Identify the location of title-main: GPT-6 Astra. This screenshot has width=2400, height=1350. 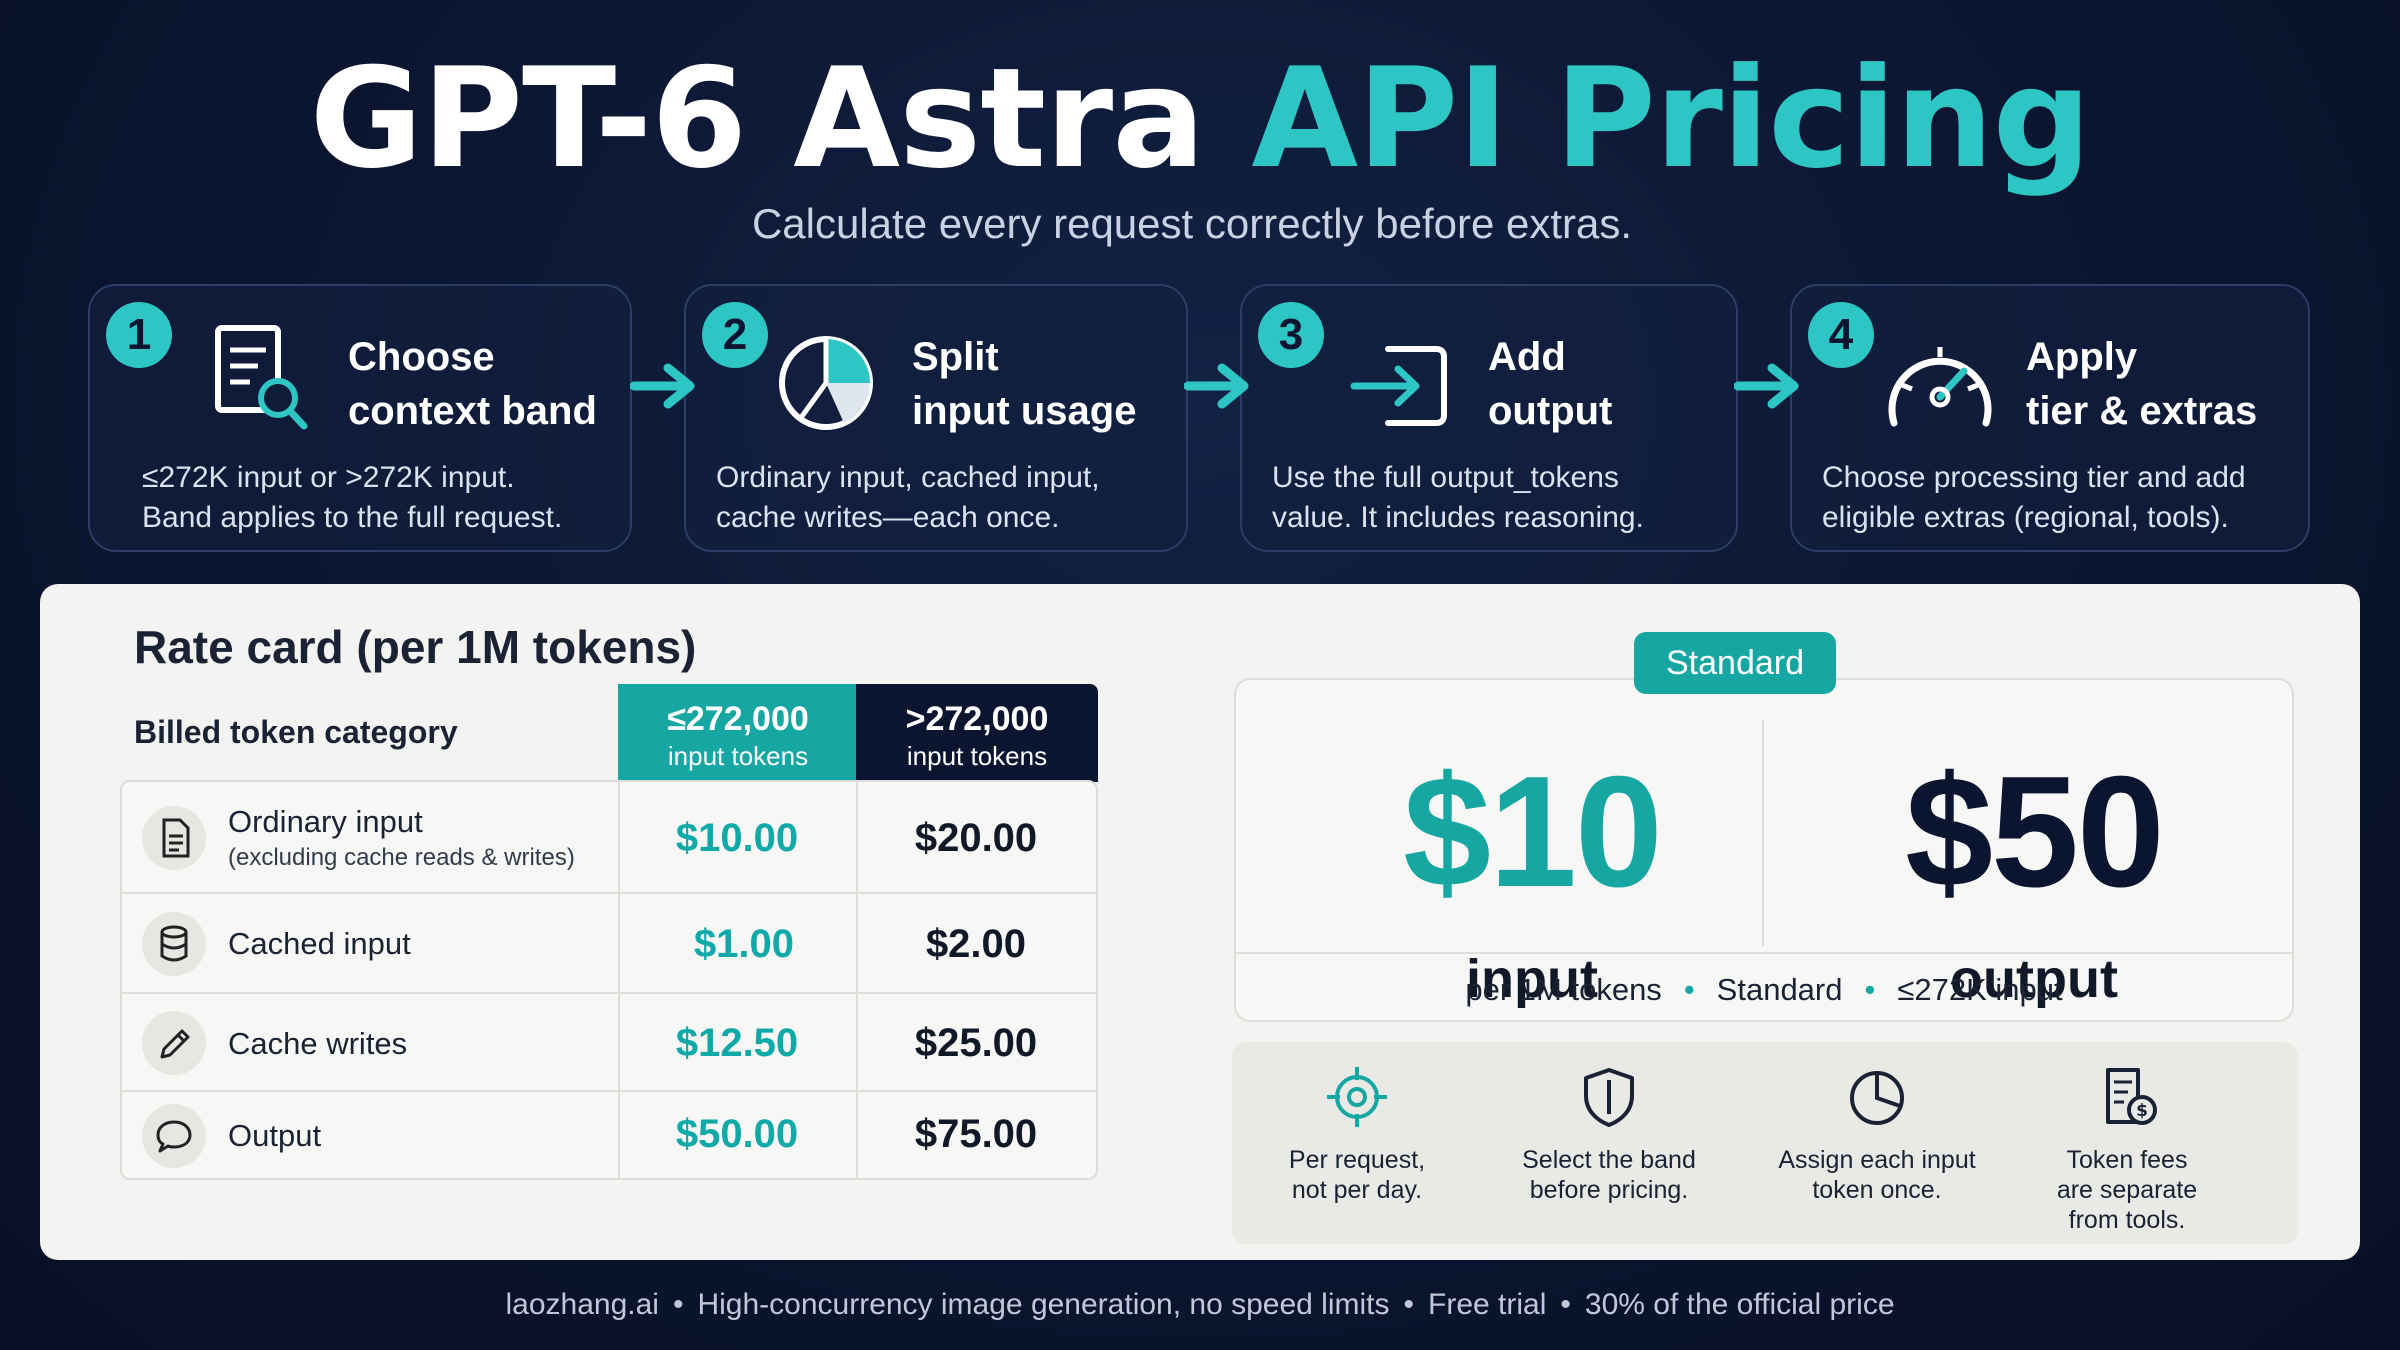
(780, 118).